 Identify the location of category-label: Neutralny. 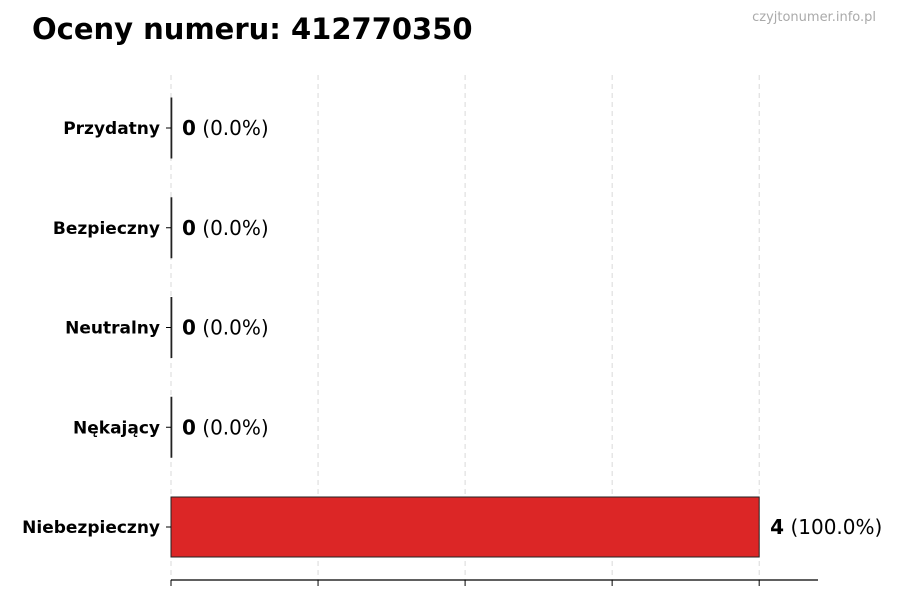
(112, 329).